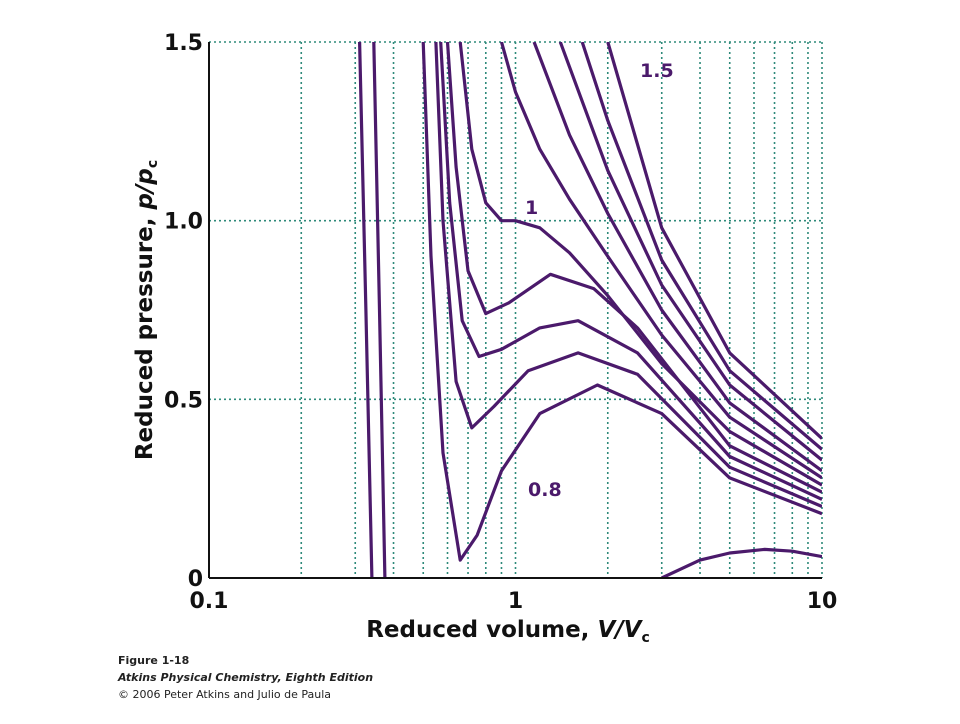 This screenshot has height=724, width=960. What do you see at coordinates (195, 579) in the screenshot?
I see `y-tick-label: 0` at bounding box center [195, 579].